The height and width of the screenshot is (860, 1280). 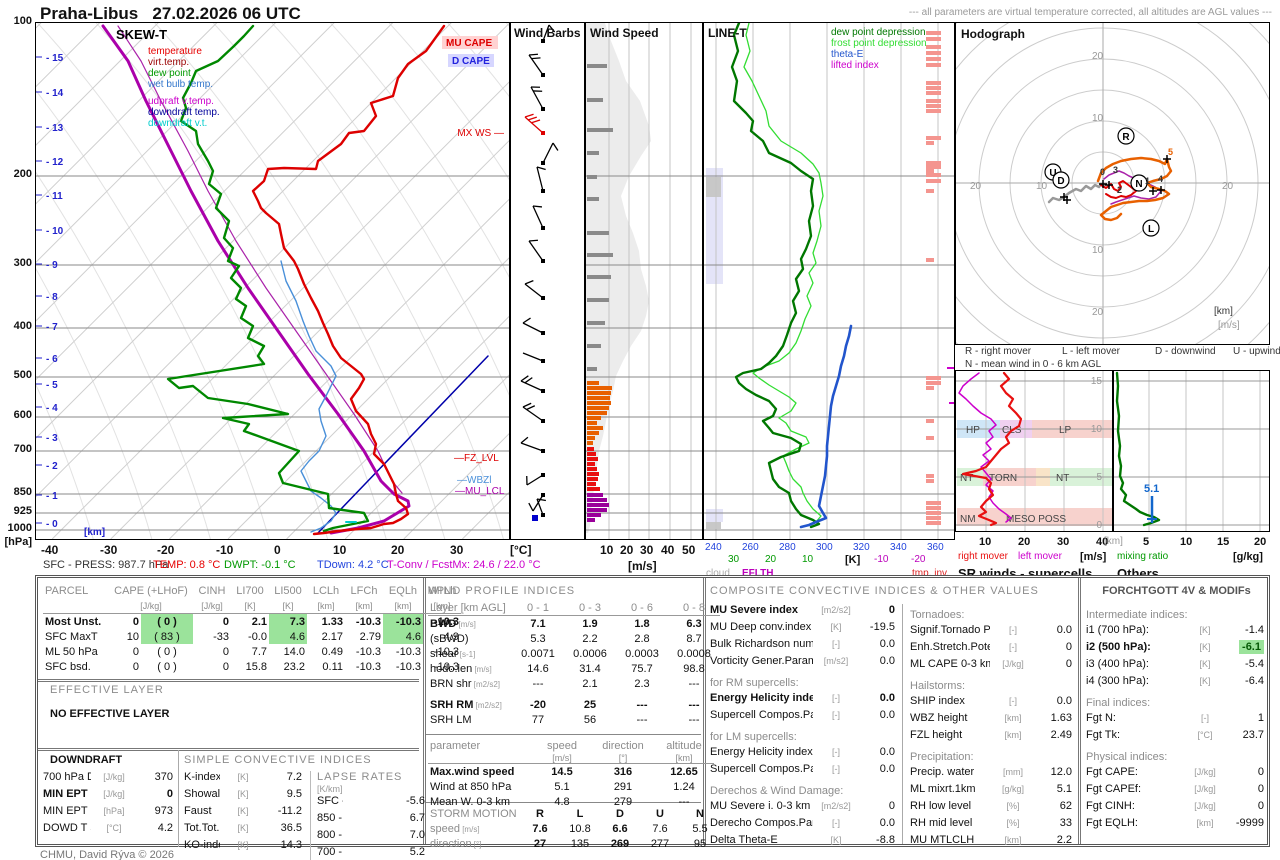 What do you see at coordinates (562, 745) in the screenshot?
I see `cell: speed` at bounding box center [562, 745].